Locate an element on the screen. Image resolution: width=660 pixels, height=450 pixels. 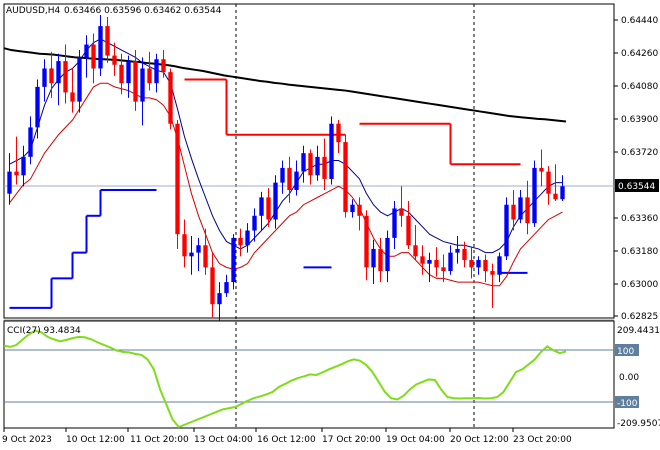
price-tick: 0.64080 is located at coordinates (639, 87).